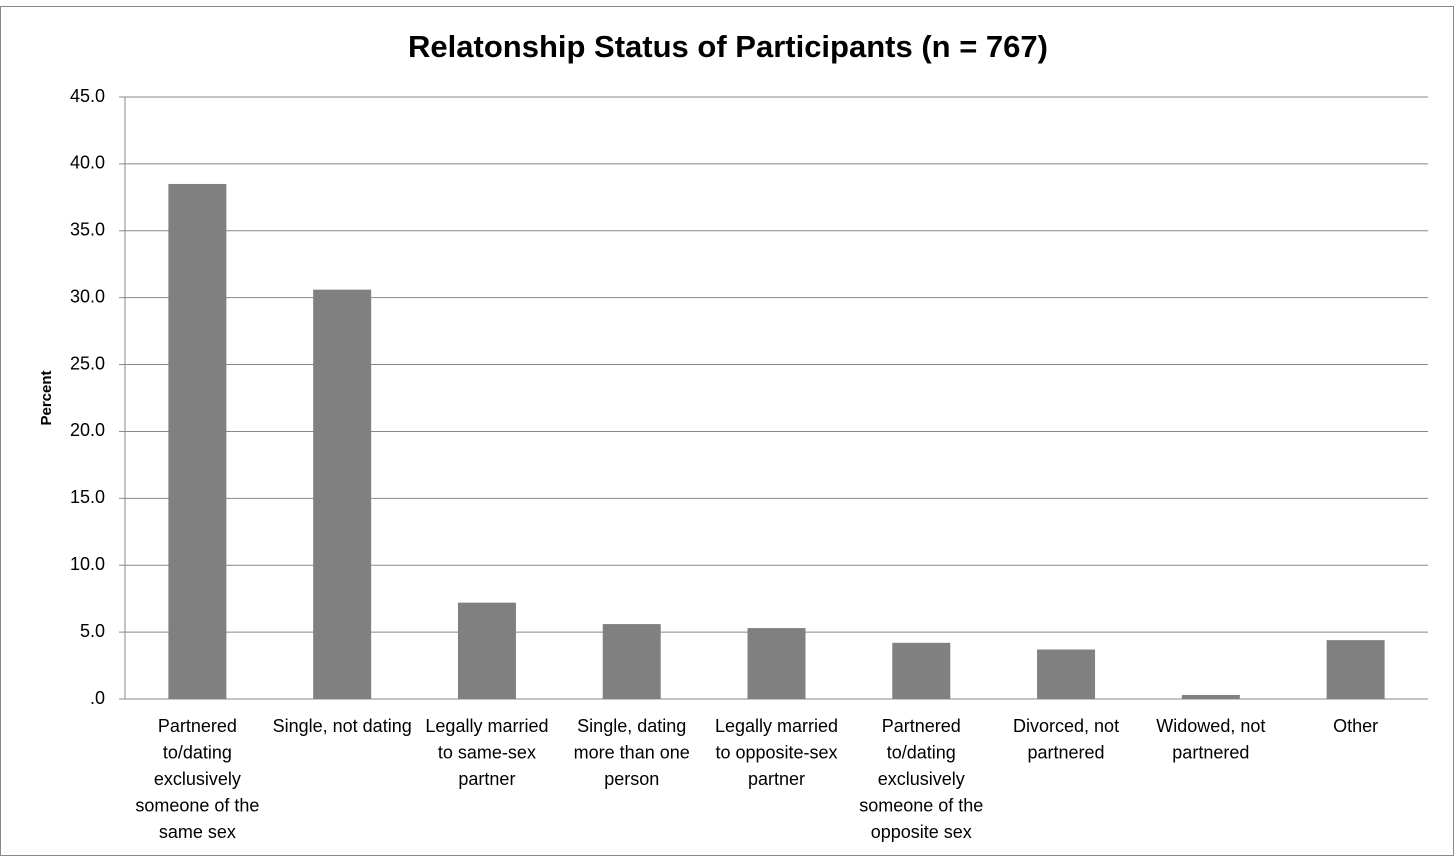 This screenshot has width=1455, height=857. I want to click on y-tick-label: 20.0, so click(87, 430).